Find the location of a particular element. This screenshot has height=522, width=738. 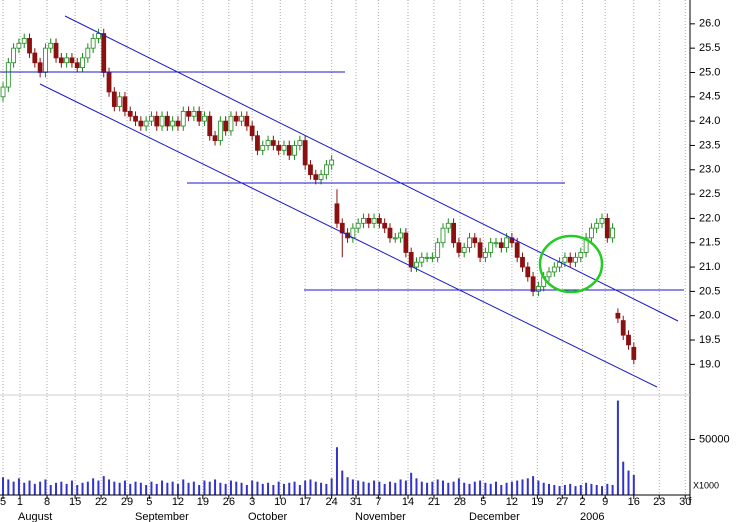

x-tick-label: 26 is located at coordinates (229, 502).